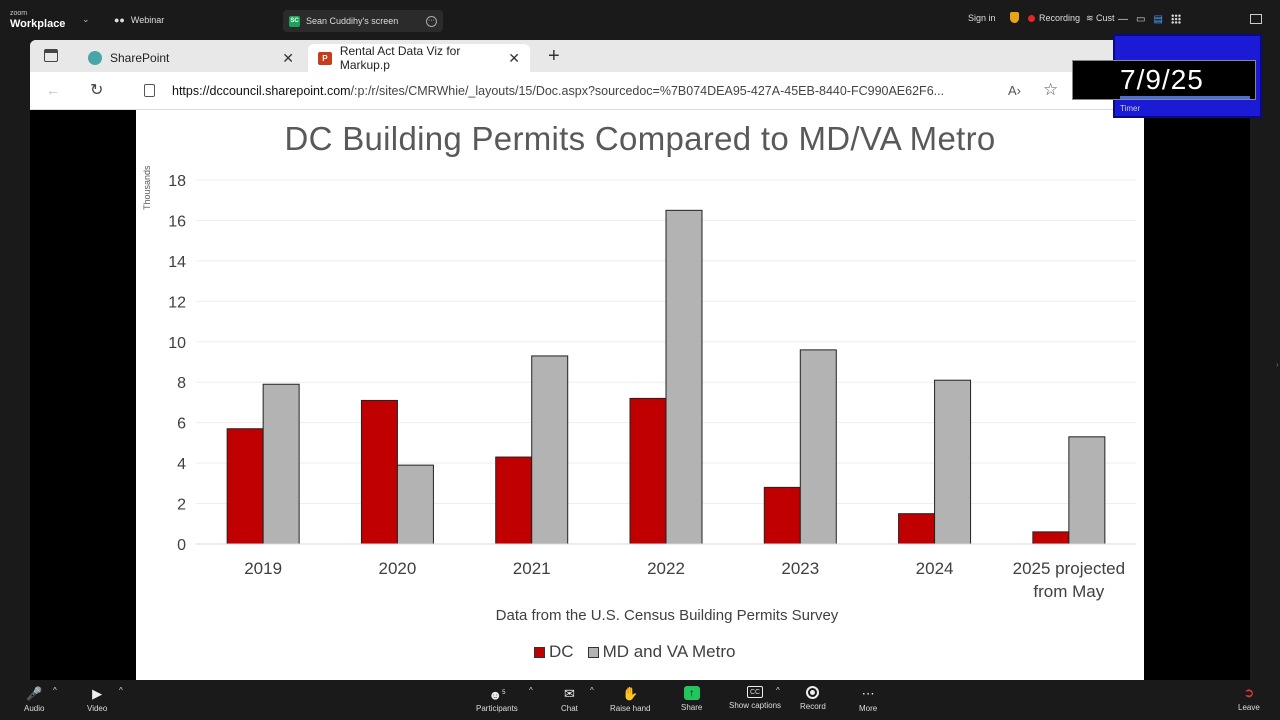 This screenshot has width=1280, height=720. What do you see at coordinates (119, 20) in the screenshot?
I see `webinar-icon: ●●` at bounding box center [119, 20].